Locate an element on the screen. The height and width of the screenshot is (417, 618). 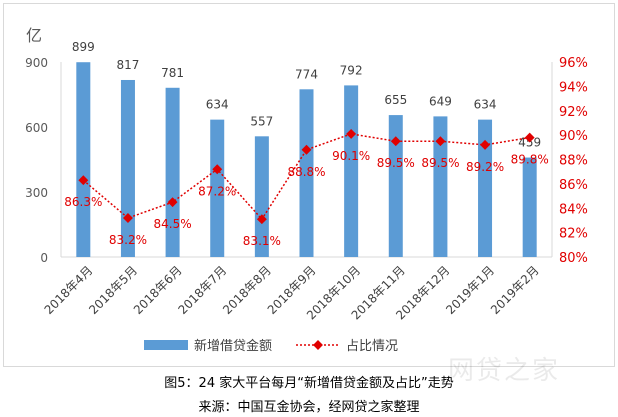
bar-value-label: 655 is located at coordinates (395, 100).